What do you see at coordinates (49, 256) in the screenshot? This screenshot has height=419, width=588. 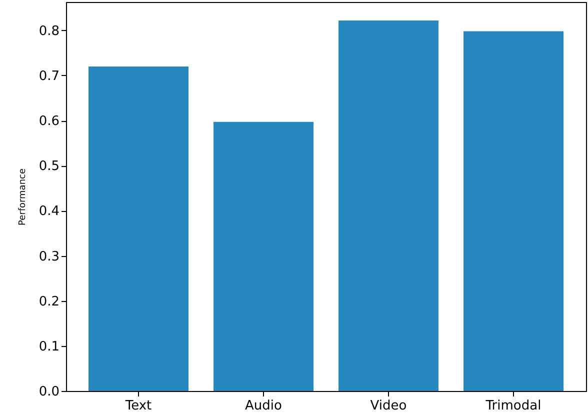 I see `y-tick-label: 0.3` at bounding box center [49, 256].